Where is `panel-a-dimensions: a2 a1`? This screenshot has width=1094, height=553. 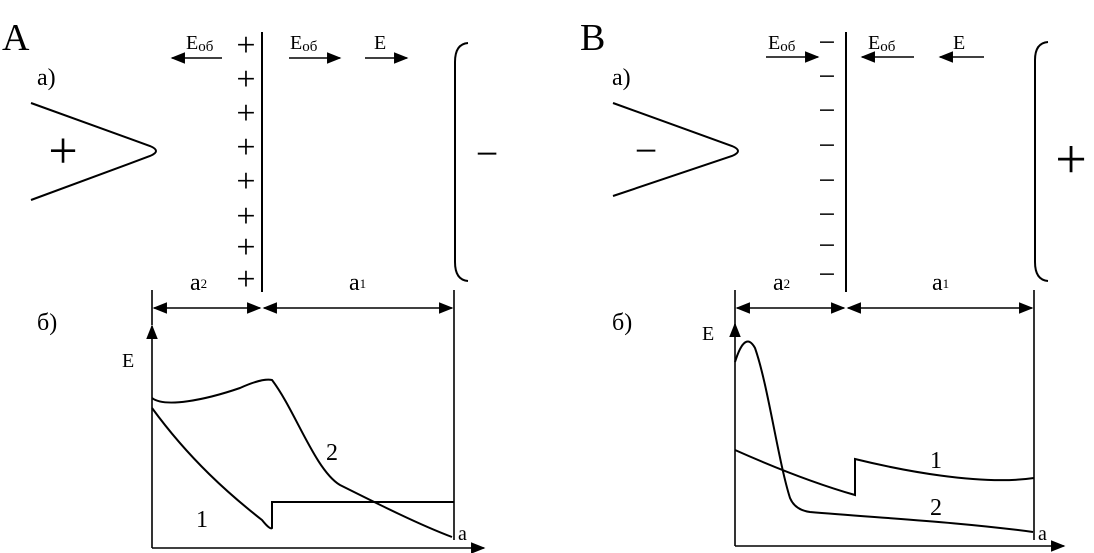
panel-a-dimensions: a2 a1 is located at coordinates (303, 405).